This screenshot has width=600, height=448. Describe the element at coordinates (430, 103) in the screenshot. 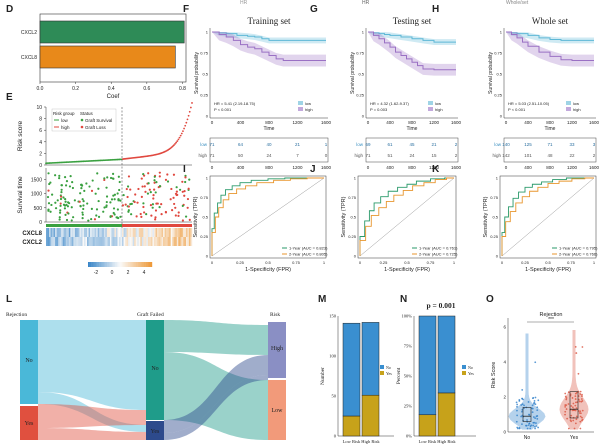

I see `km-legend-low-swatch` at that location.